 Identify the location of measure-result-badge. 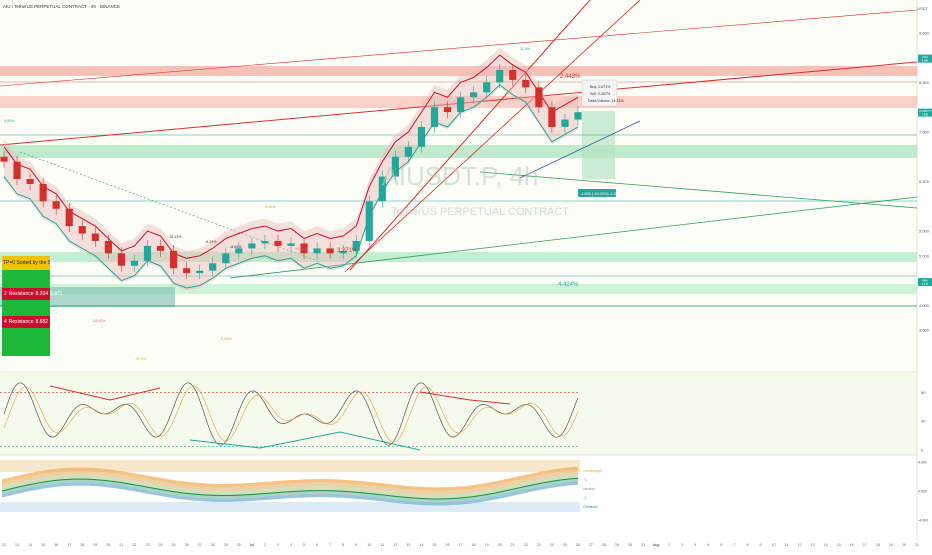
(597, 193).